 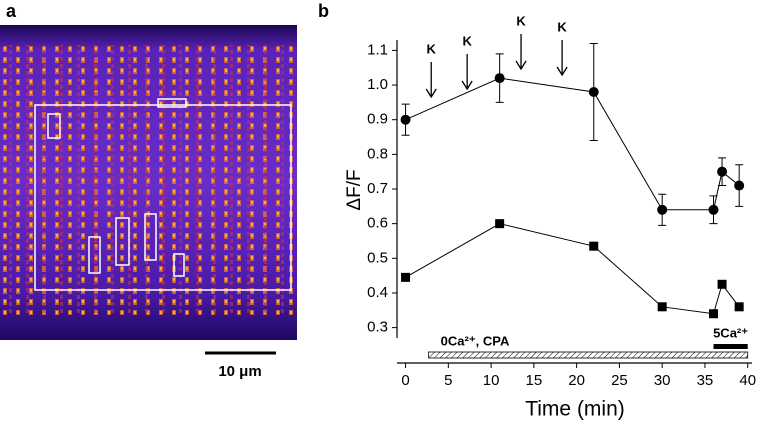 What do you see at coordinates (11, 11) in the screenshot?
I see `panel-label: a` at bounding box center [11, 11].